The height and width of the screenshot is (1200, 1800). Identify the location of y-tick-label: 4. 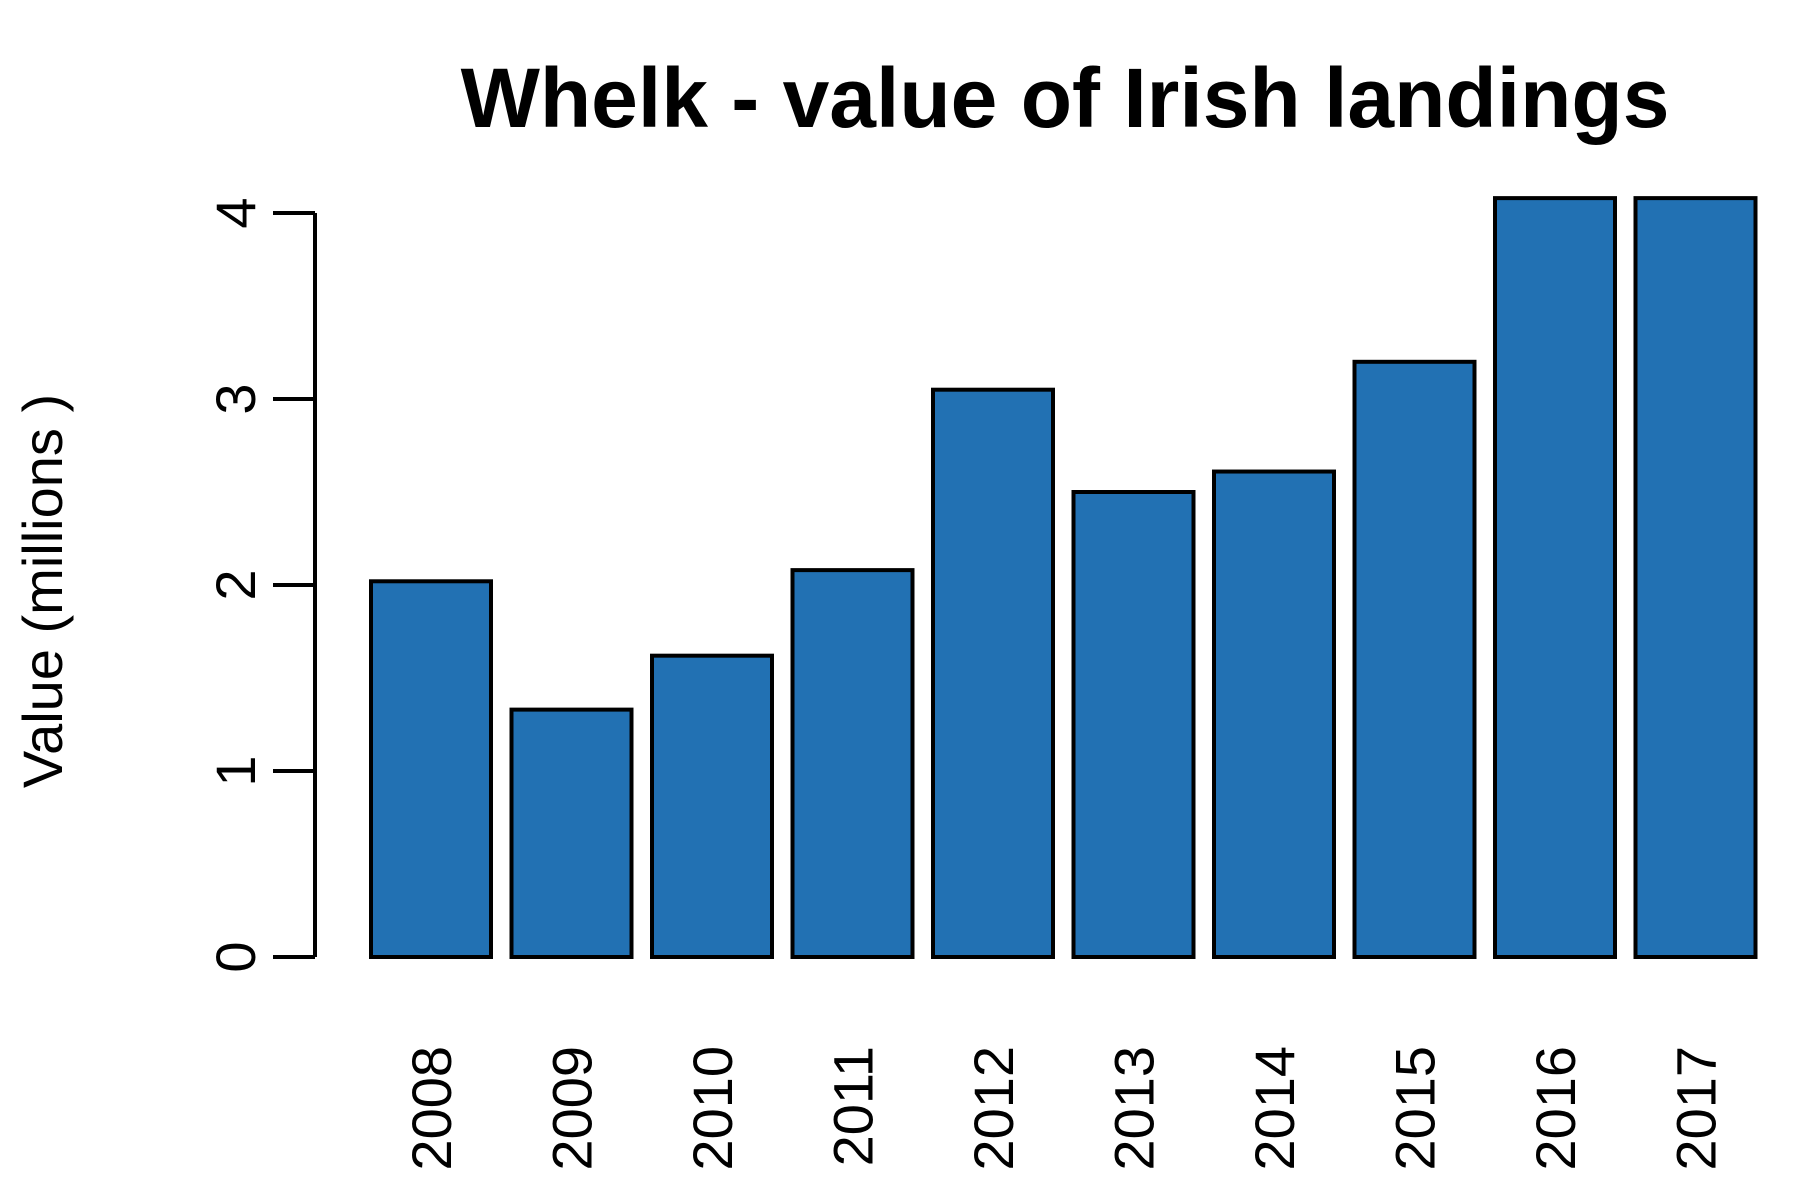
(235, 212).